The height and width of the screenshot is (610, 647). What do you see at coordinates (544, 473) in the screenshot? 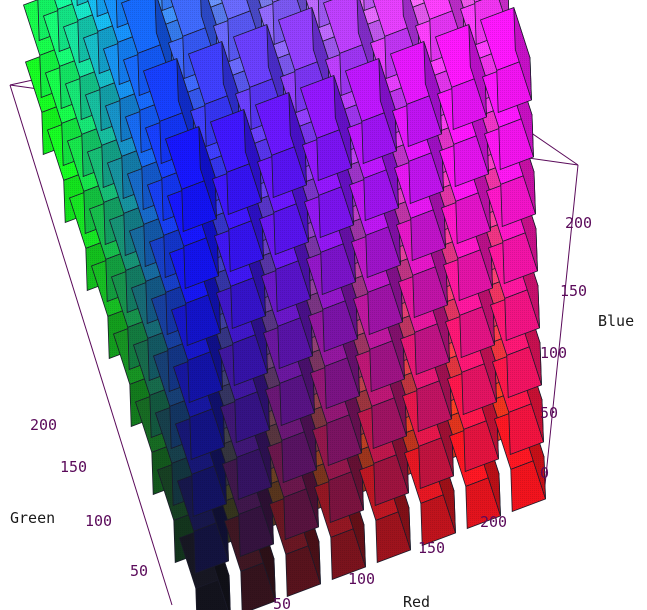
I see `blue-tick: 0` at bounding box center [544, 473].